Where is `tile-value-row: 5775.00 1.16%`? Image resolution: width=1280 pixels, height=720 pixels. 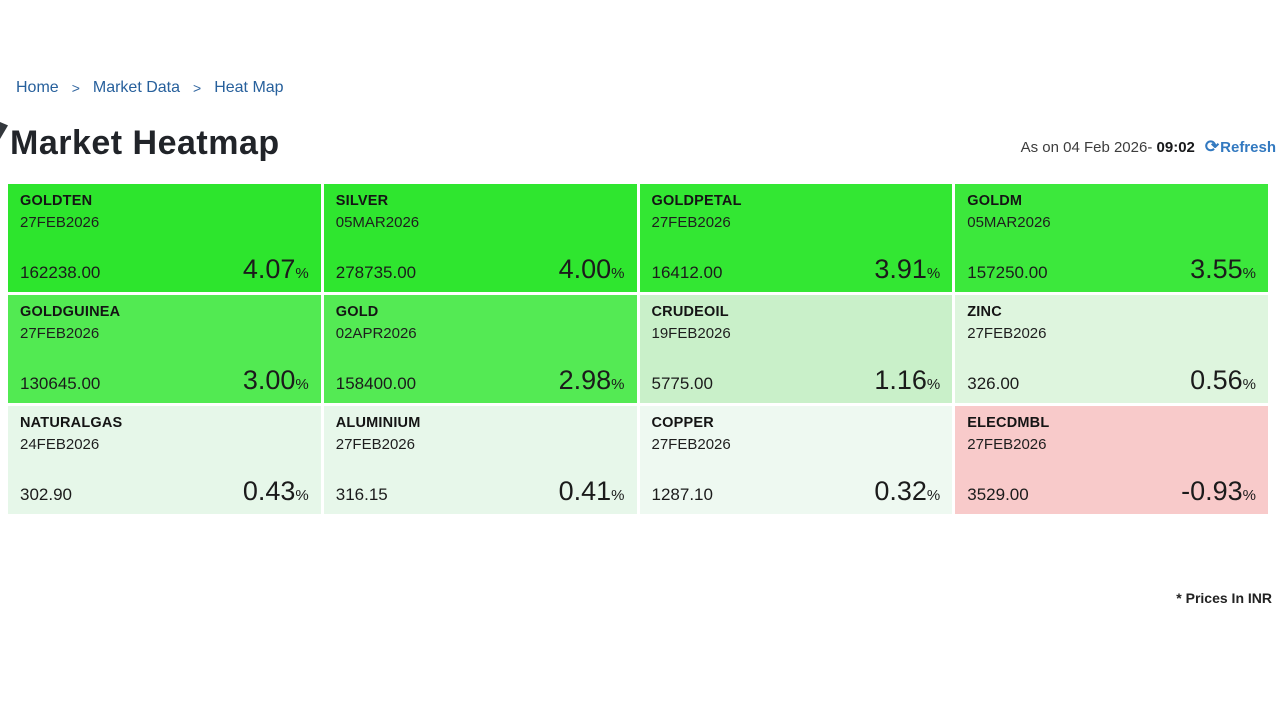 tile-value-row: 5775.00 1.16% is located at coordinates (796, 380).